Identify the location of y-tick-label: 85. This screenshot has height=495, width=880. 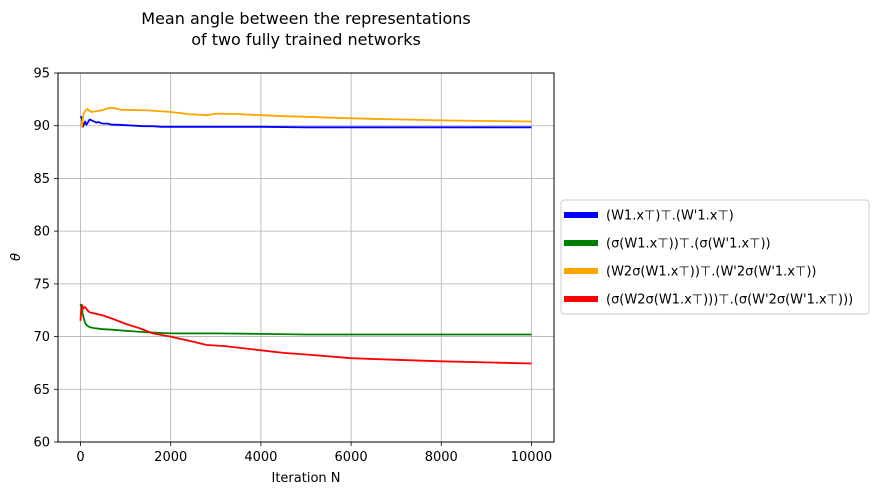
(41, 179).